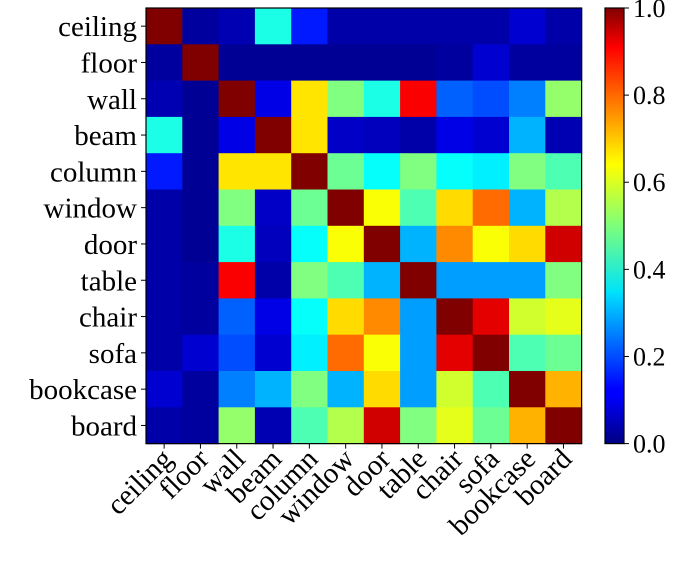 Image resolution: width=677 pixels, height=578 pixels. I want to click on heatmap-cell-column-window, so click(346, 172).